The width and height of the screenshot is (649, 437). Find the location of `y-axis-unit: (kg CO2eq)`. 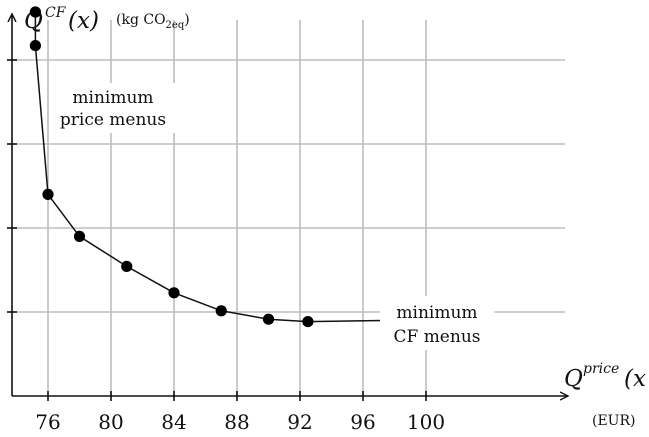

y-axis-unit: (kg CO2eq) is located at coordinates (153, 21).